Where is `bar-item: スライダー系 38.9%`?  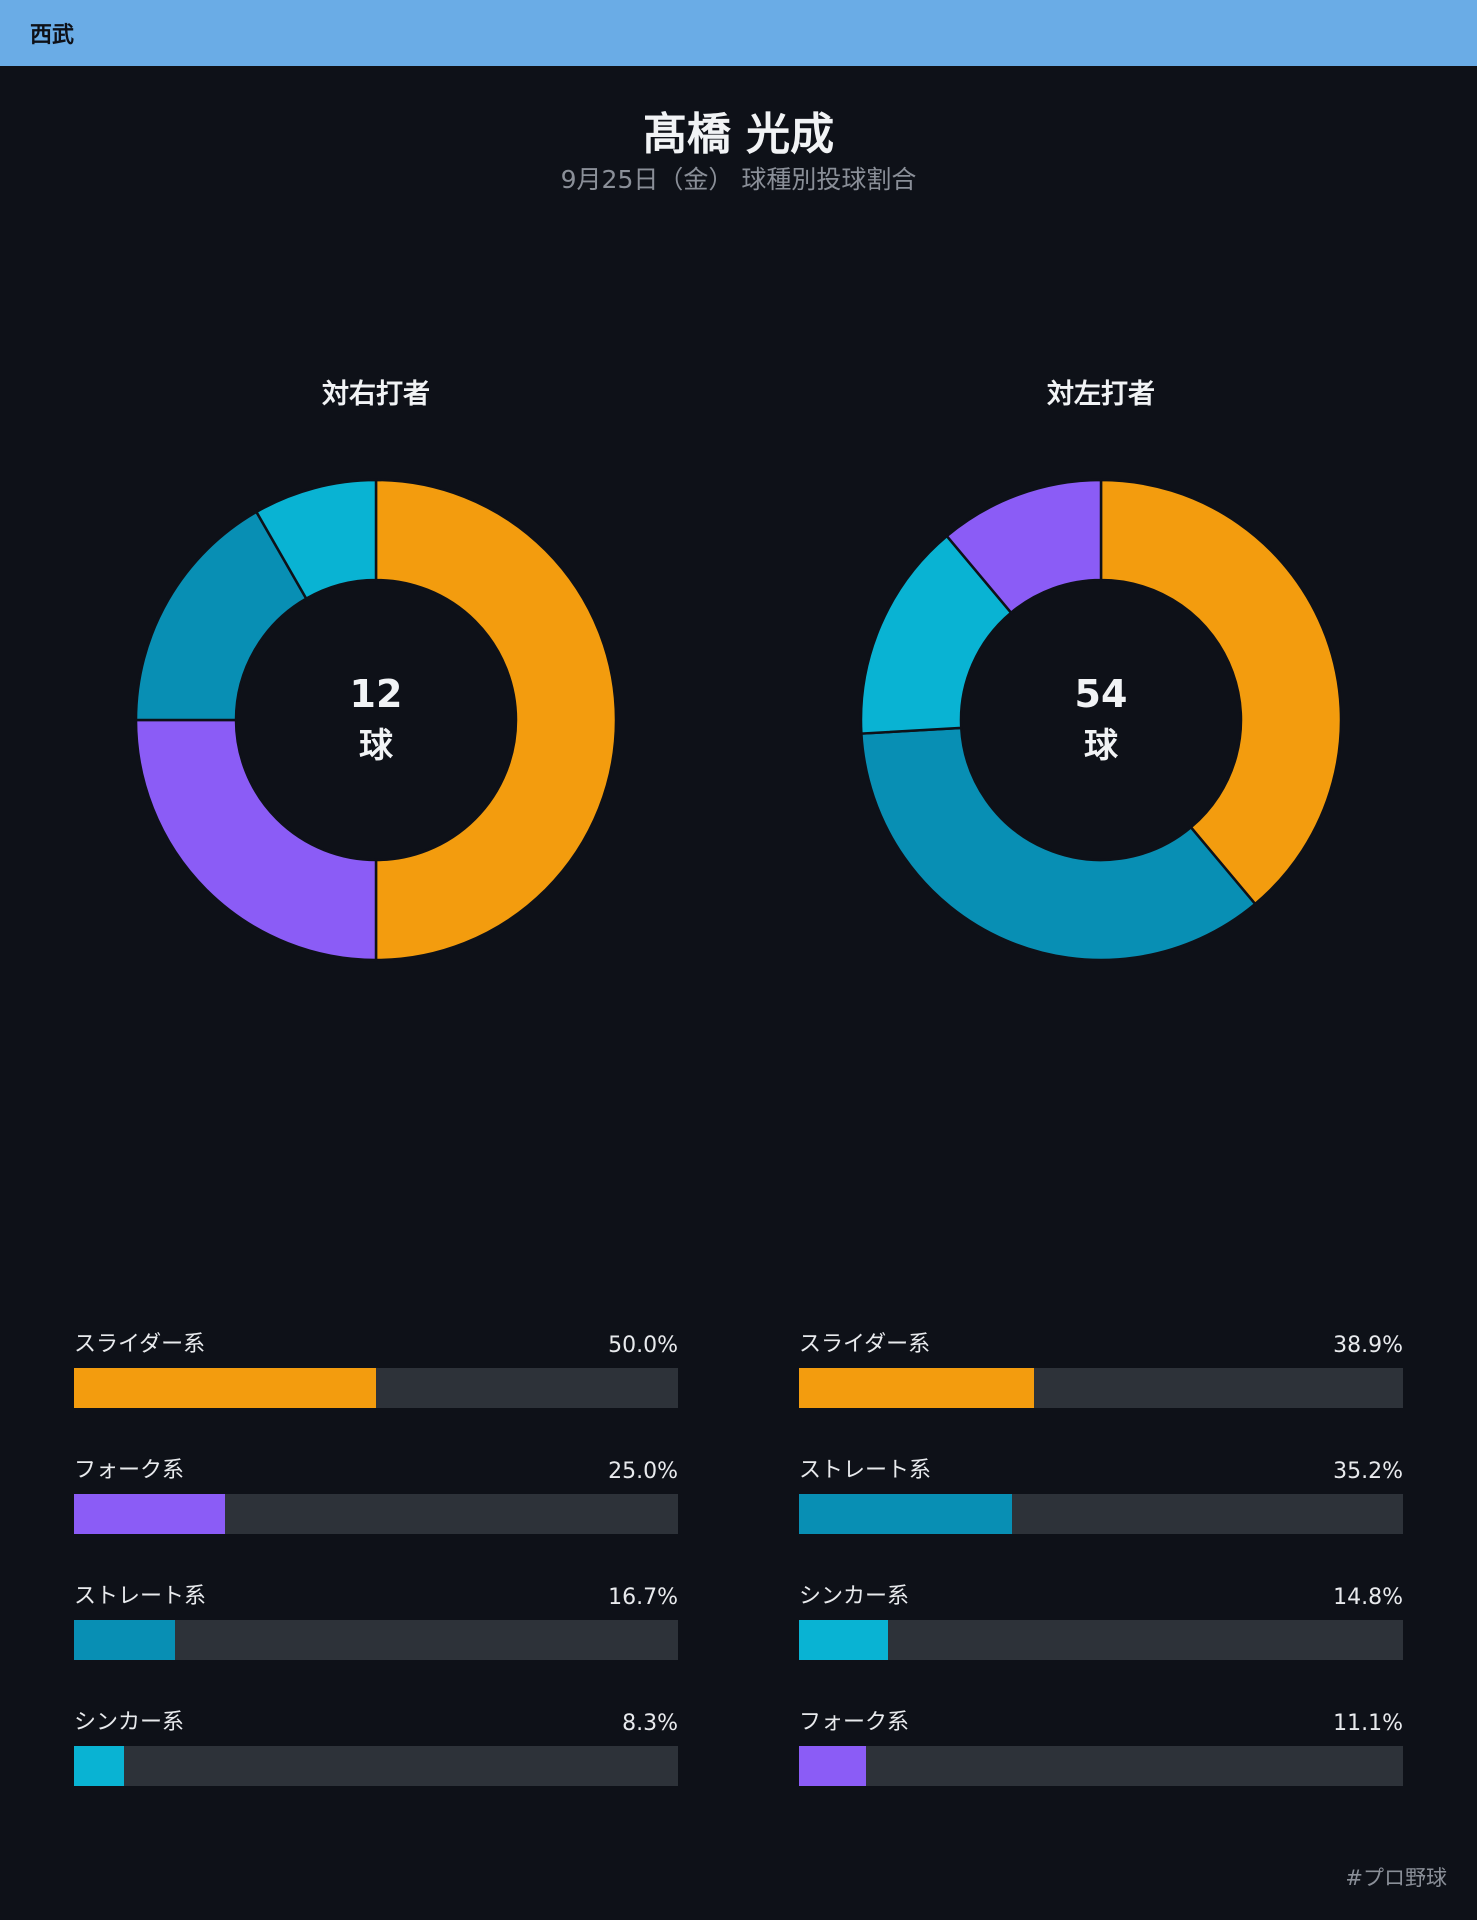 bar-item: スライダー系 38.9% is located at coordinates (1101, 1383).